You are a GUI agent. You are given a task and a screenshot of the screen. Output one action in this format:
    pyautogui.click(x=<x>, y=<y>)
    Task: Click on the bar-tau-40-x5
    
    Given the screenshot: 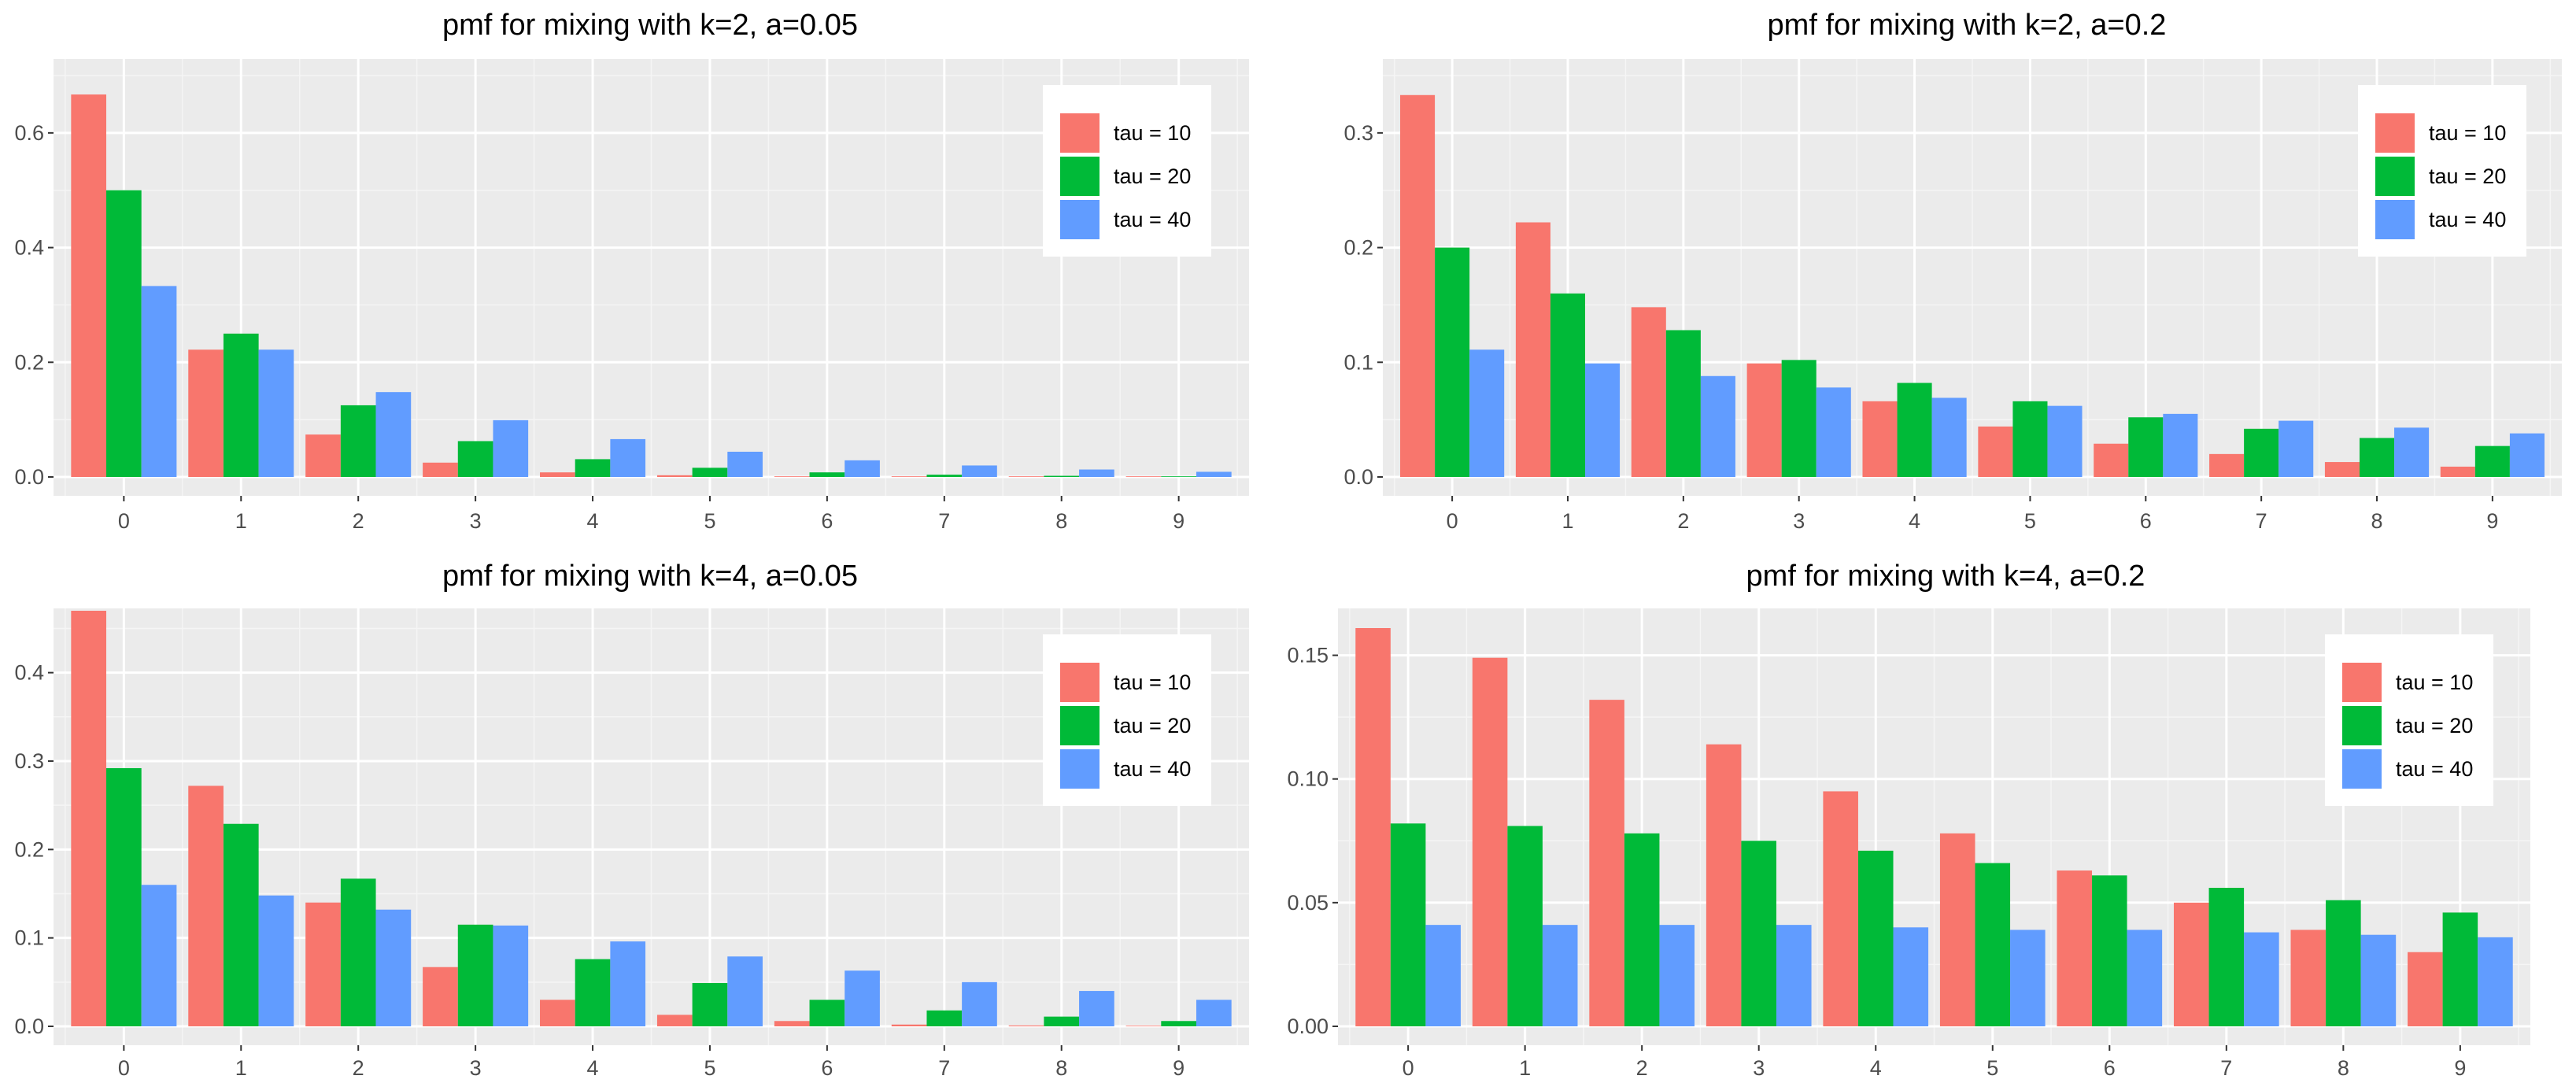 What is the action you would take?
    pyautogui.click(x=745, y=991)
    